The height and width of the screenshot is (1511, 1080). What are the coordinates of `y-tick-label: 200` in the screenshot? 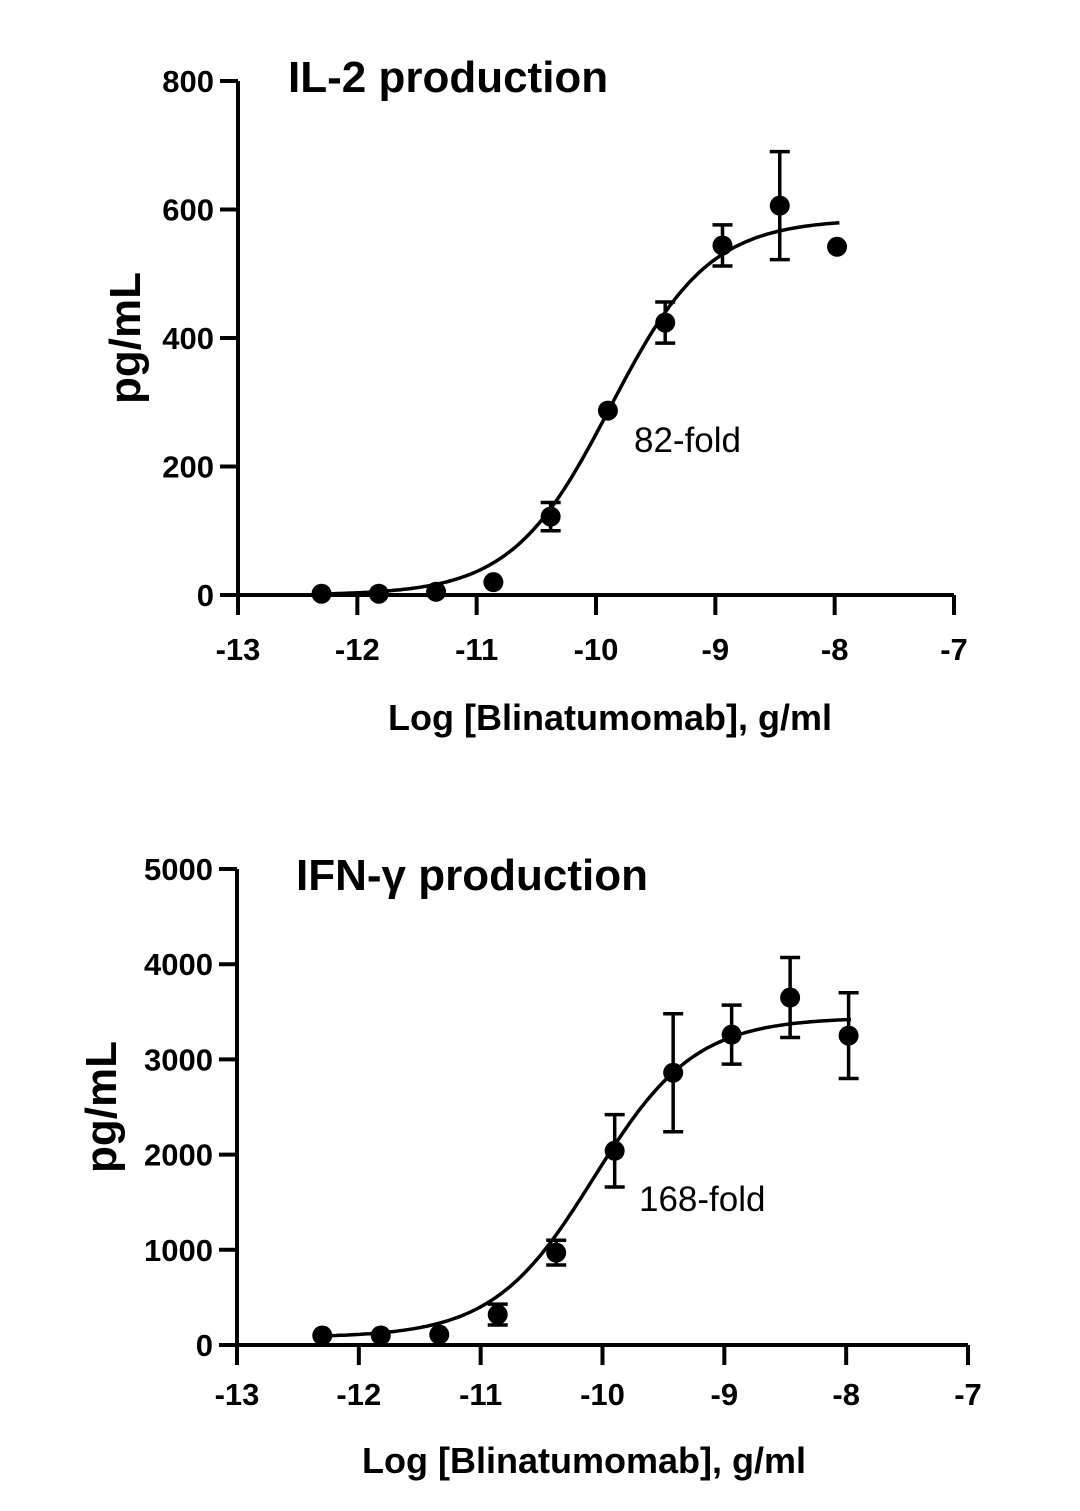 It's located at (188, 467).